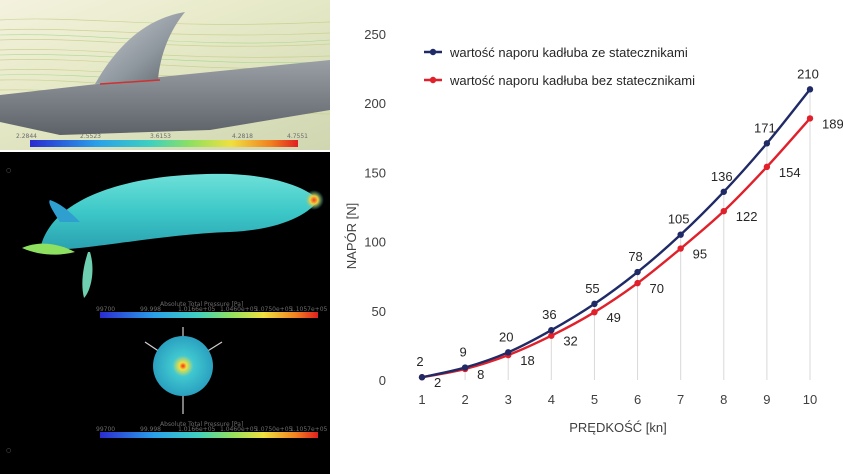 This screenshot has height=474, width=843. Describe the element at coordinates (26, 136) in the screenshot. I see `top-scale-label-1: 2.2844` at that location.